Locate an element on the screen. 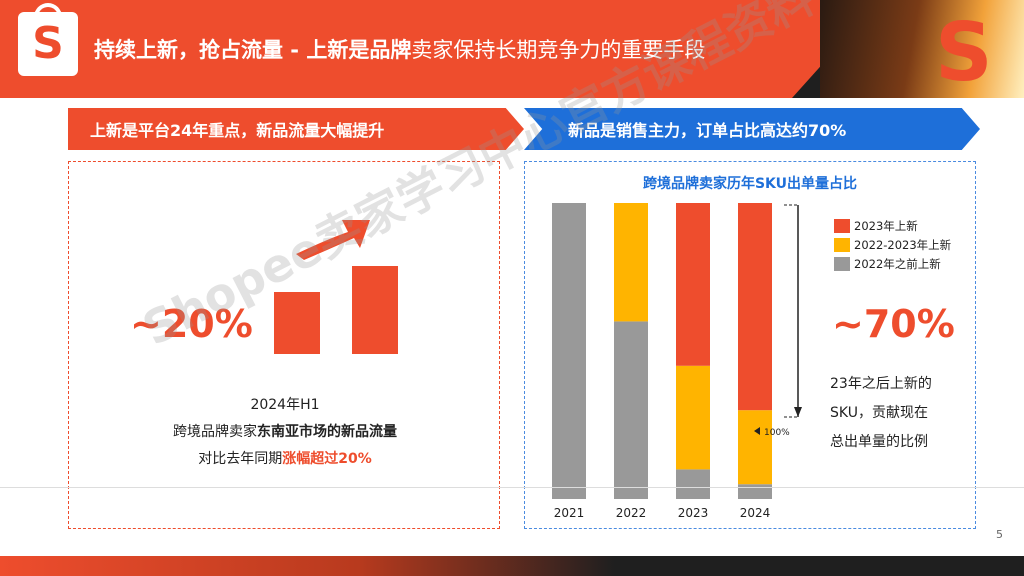 The height and width of the screenshot is (576, 1024). divider-line is located at coordinates (512, 487).